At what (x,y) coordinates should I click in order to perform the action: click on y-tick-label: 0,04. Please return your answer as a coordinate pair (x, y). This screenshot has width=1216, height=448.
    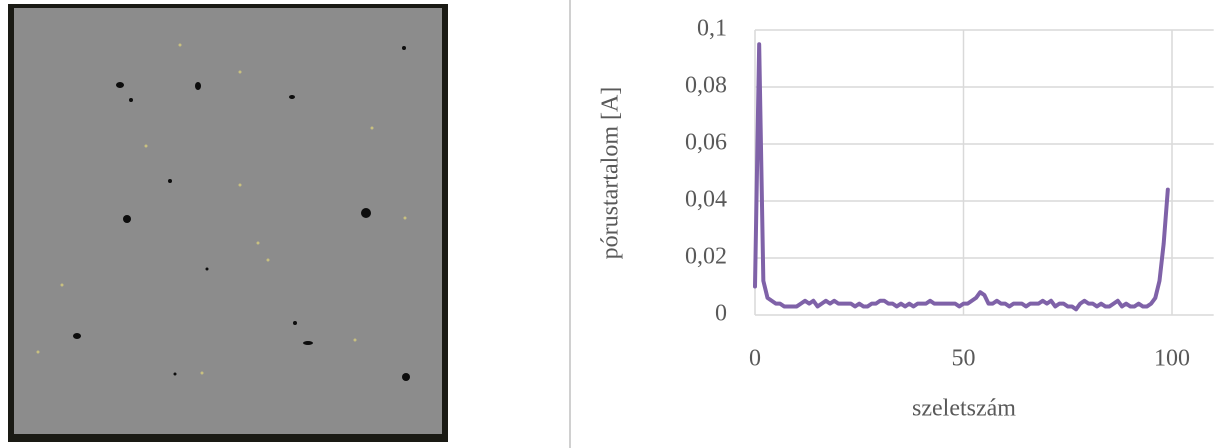
    Looking at the image, I should click on (706, 200).